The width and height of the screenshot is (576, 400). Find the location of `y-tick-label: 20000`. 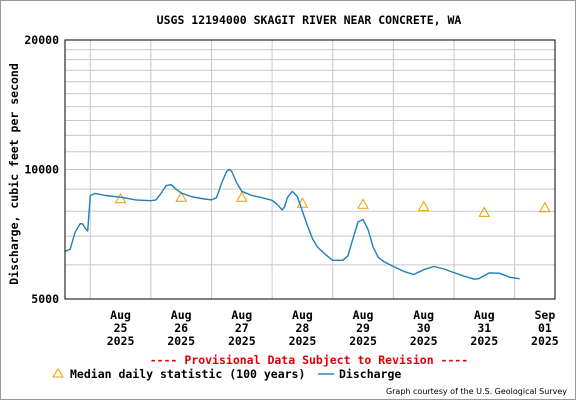

y-tick-label: 20000 is located at coordinates (41, 40).